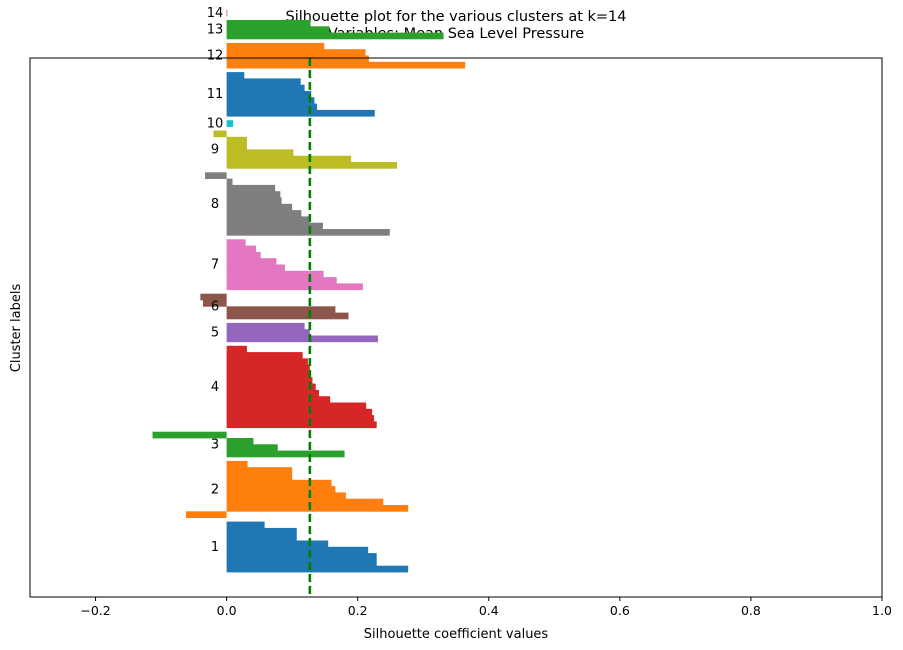 The height and width of the screenshot is (650, 903). What do you see at coordinates (215, 204) in the screenshot?
I see `cluster-label-8: 8` at bounding box center [215, 204].